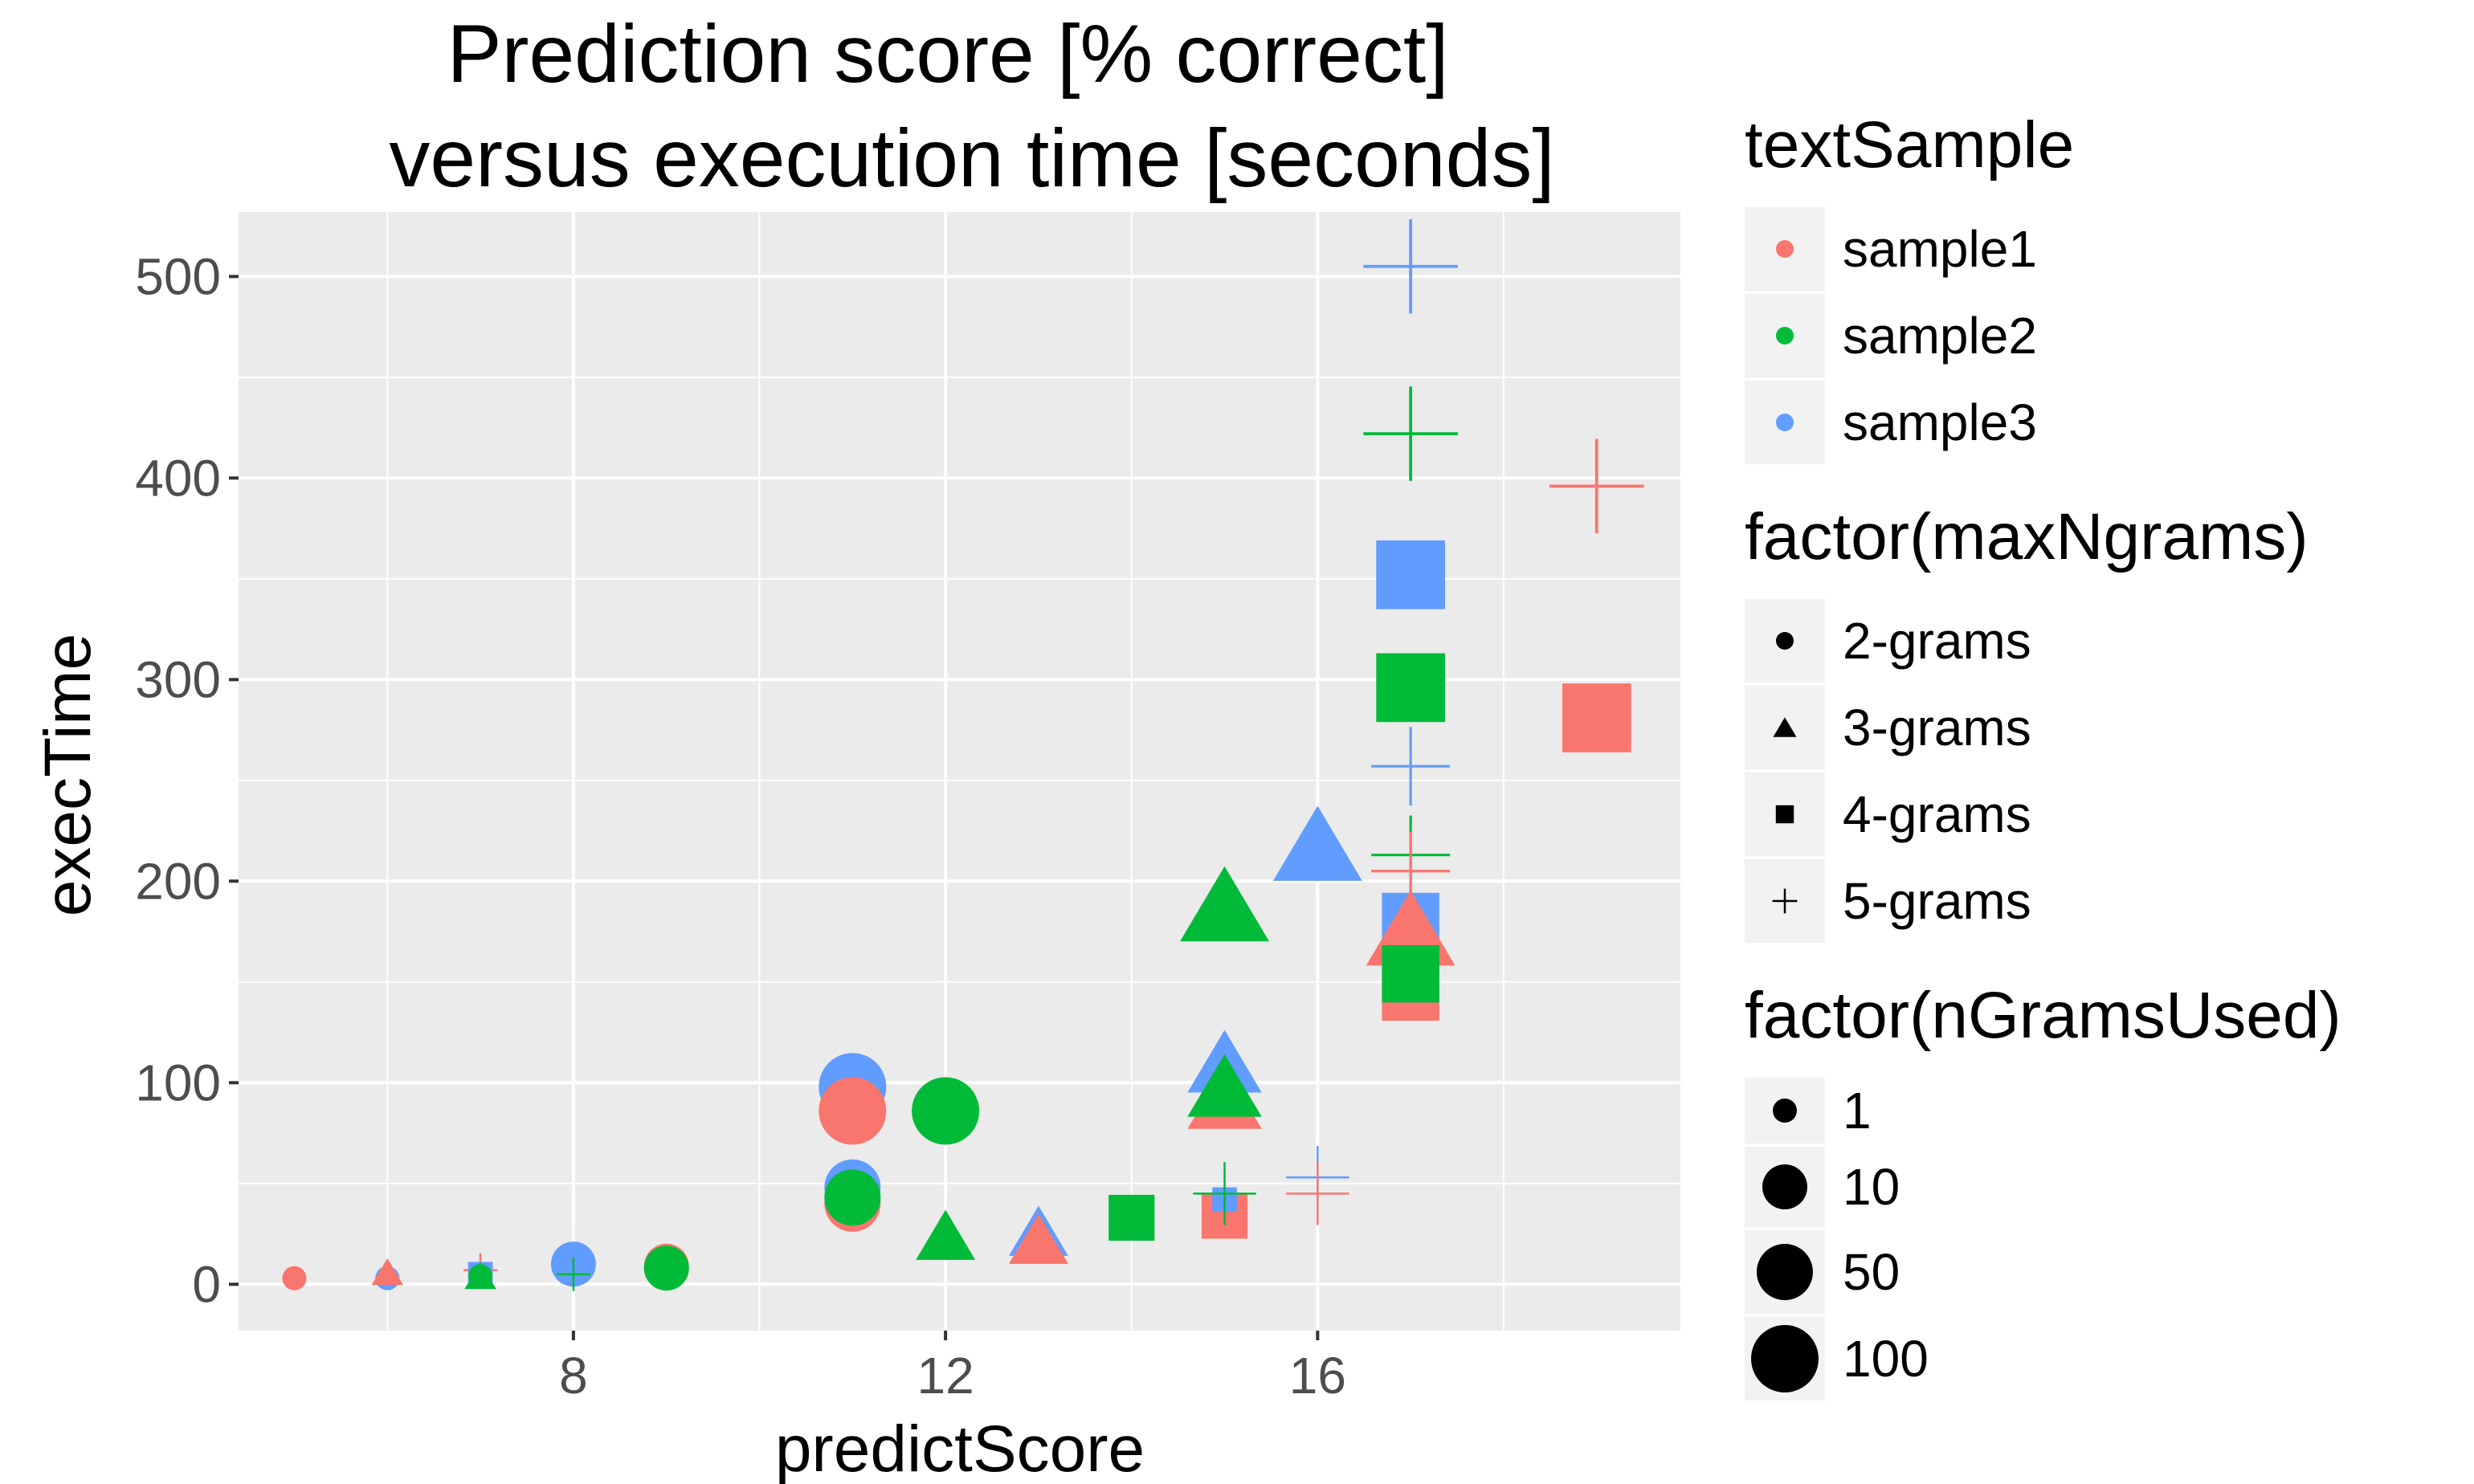 The image size is (2474, 1484). I want to click on chart-title-line-1: Prediction score [% correct], so click(947, 54).